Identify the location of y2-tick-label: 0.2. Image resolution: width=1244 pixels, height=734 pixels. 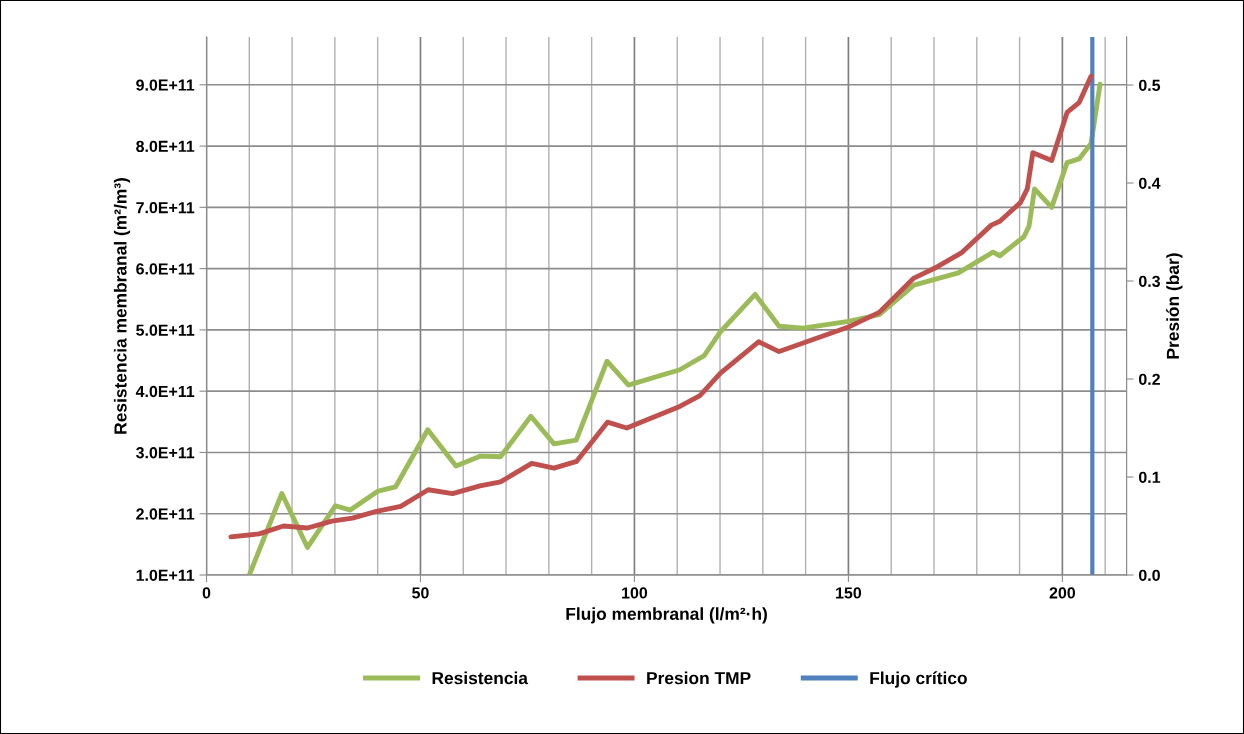
(1149, 379).